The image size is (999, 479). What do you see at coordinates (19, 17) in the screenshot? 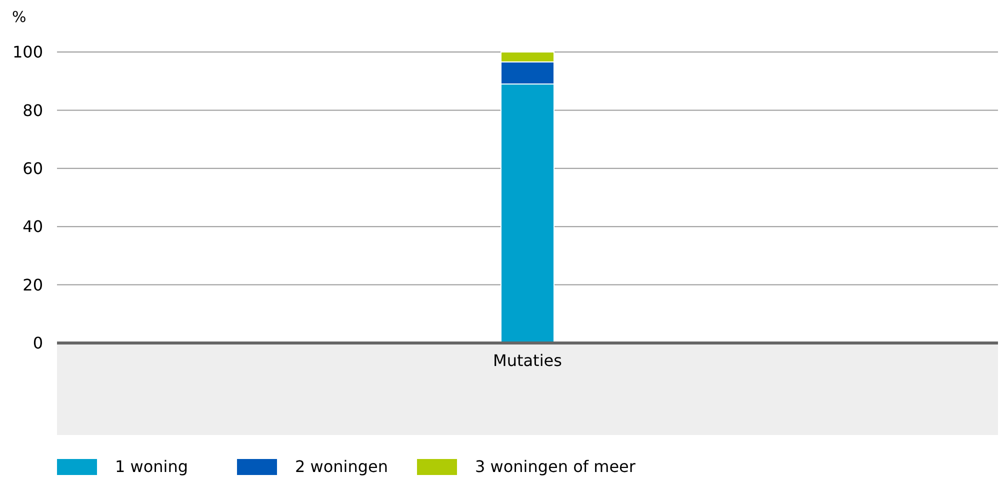
I see `y-axis-title: %` at bounding box center [19, 17].